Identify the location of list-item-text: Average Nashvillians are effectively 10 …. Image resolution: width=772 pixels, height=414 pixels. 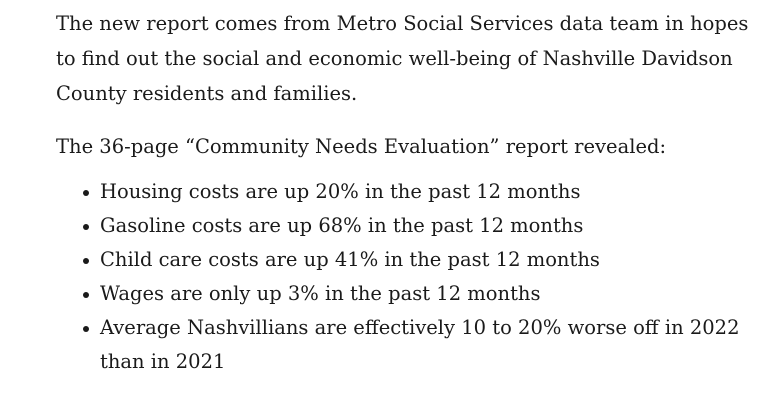
(420, 344).